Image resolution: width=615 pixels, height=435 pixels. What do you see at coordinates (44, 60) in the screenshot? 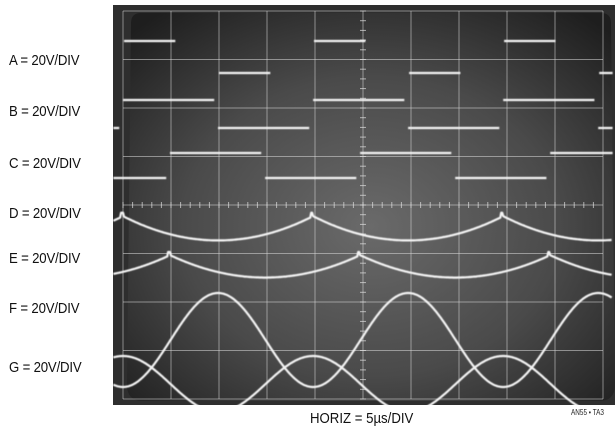
I see `channel-label-a: A = 20V/DIV` at bounding box center [44, 60].